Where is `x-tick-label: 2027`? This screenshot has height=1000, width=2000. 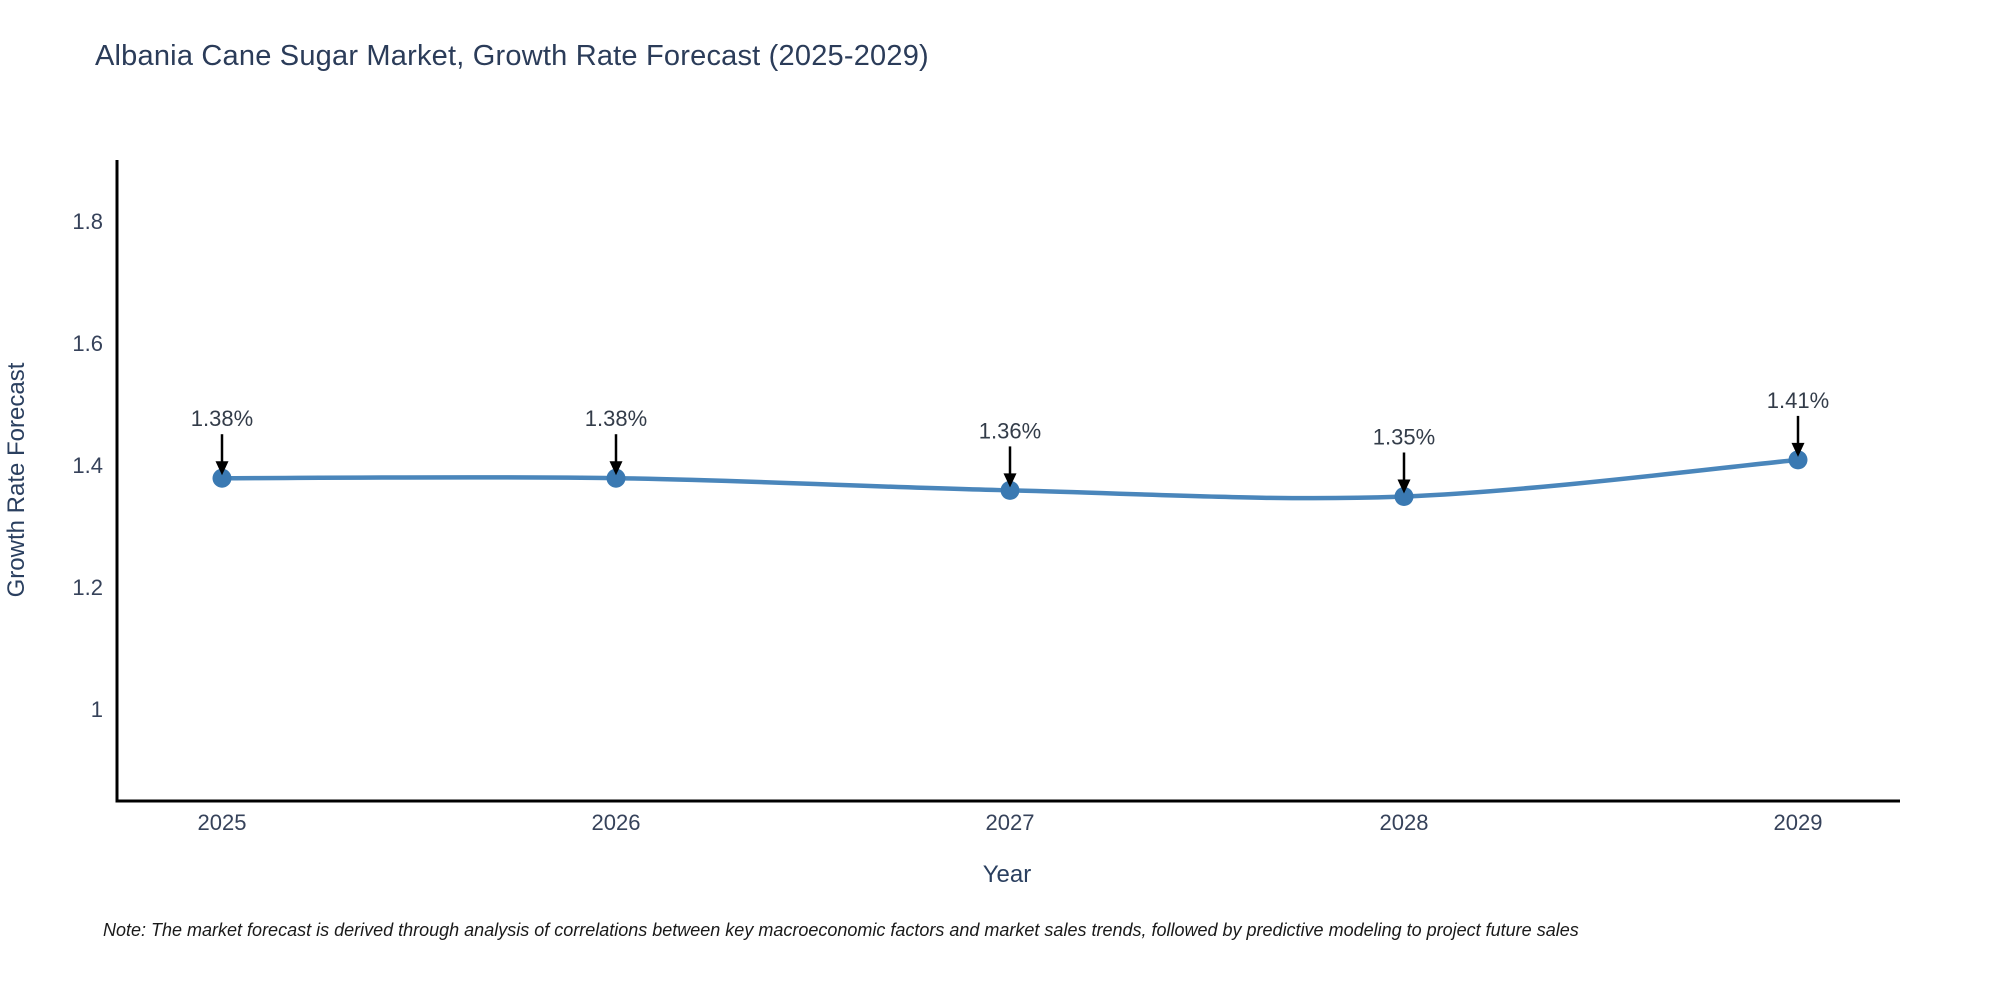
x-tick-label: 2027 is located at coordinates (1010, 822).